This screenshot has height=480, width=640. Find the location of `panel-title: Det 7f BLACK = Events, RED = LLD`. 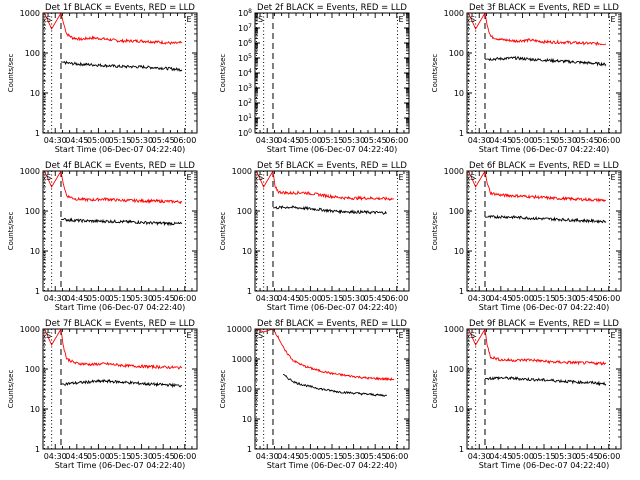

panel-title: Det 7f BLACK = Events, RED = LLD is located at coordinates (120, 324).